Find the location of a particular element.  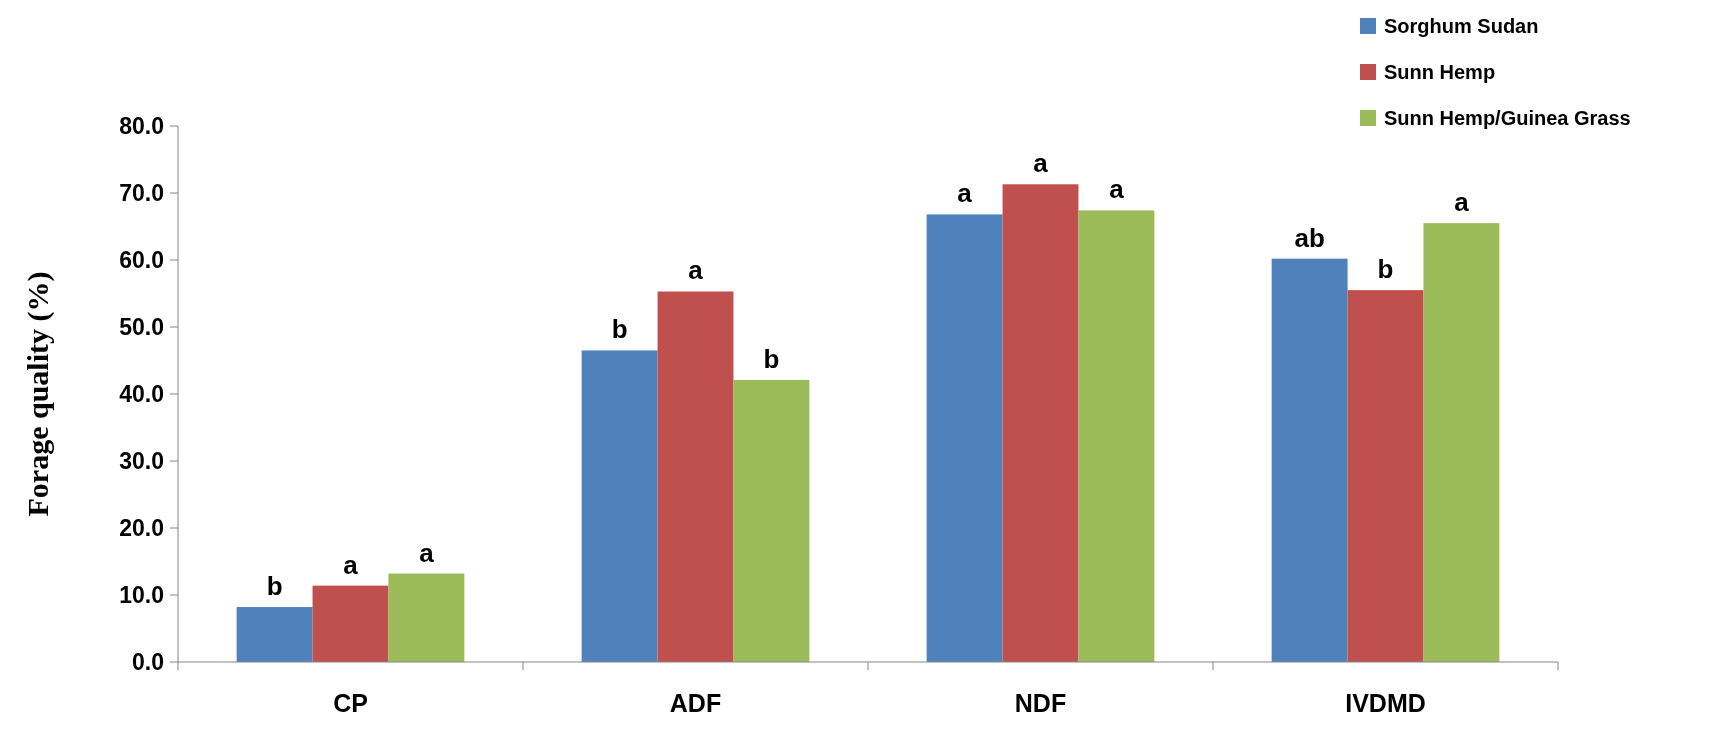

y-tick-label: 40.0 is located at coordinates (141, 394).